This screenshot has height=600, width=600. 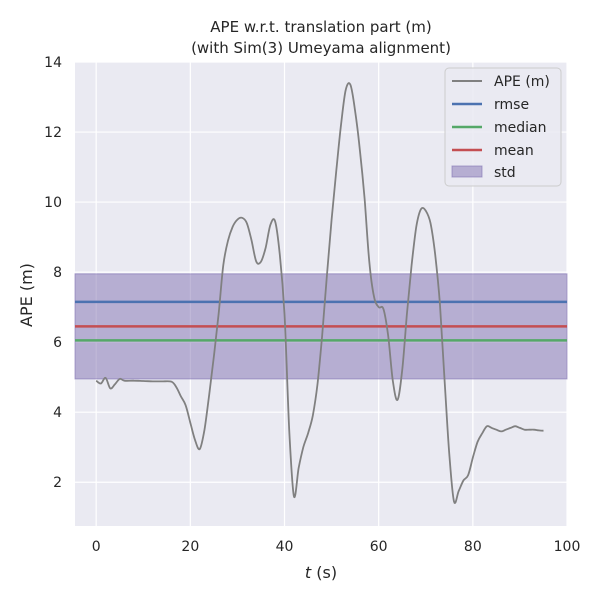 I want to click on legend-median-label: median, so click(x=520, y=128).